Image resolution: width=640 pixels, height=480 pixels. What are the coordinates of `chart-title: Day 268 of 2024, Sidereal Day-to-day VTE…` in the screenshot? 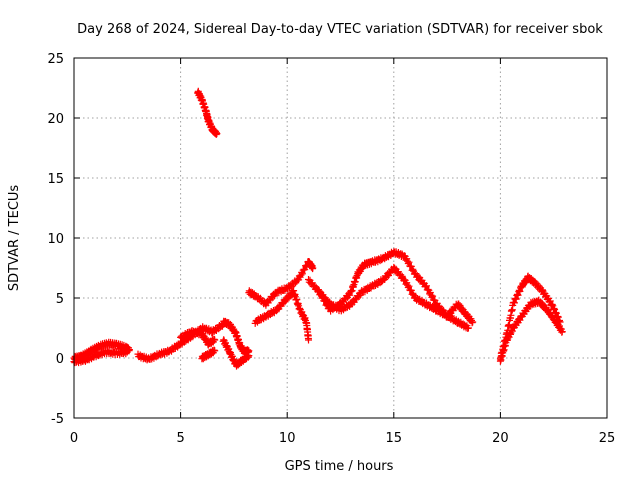 It's located at (340, 29).